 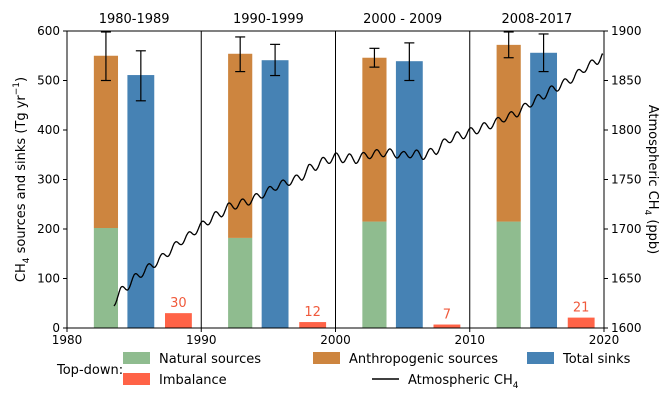 I want to click on y-tick-label-left: 300, so click(x=48, y=180).